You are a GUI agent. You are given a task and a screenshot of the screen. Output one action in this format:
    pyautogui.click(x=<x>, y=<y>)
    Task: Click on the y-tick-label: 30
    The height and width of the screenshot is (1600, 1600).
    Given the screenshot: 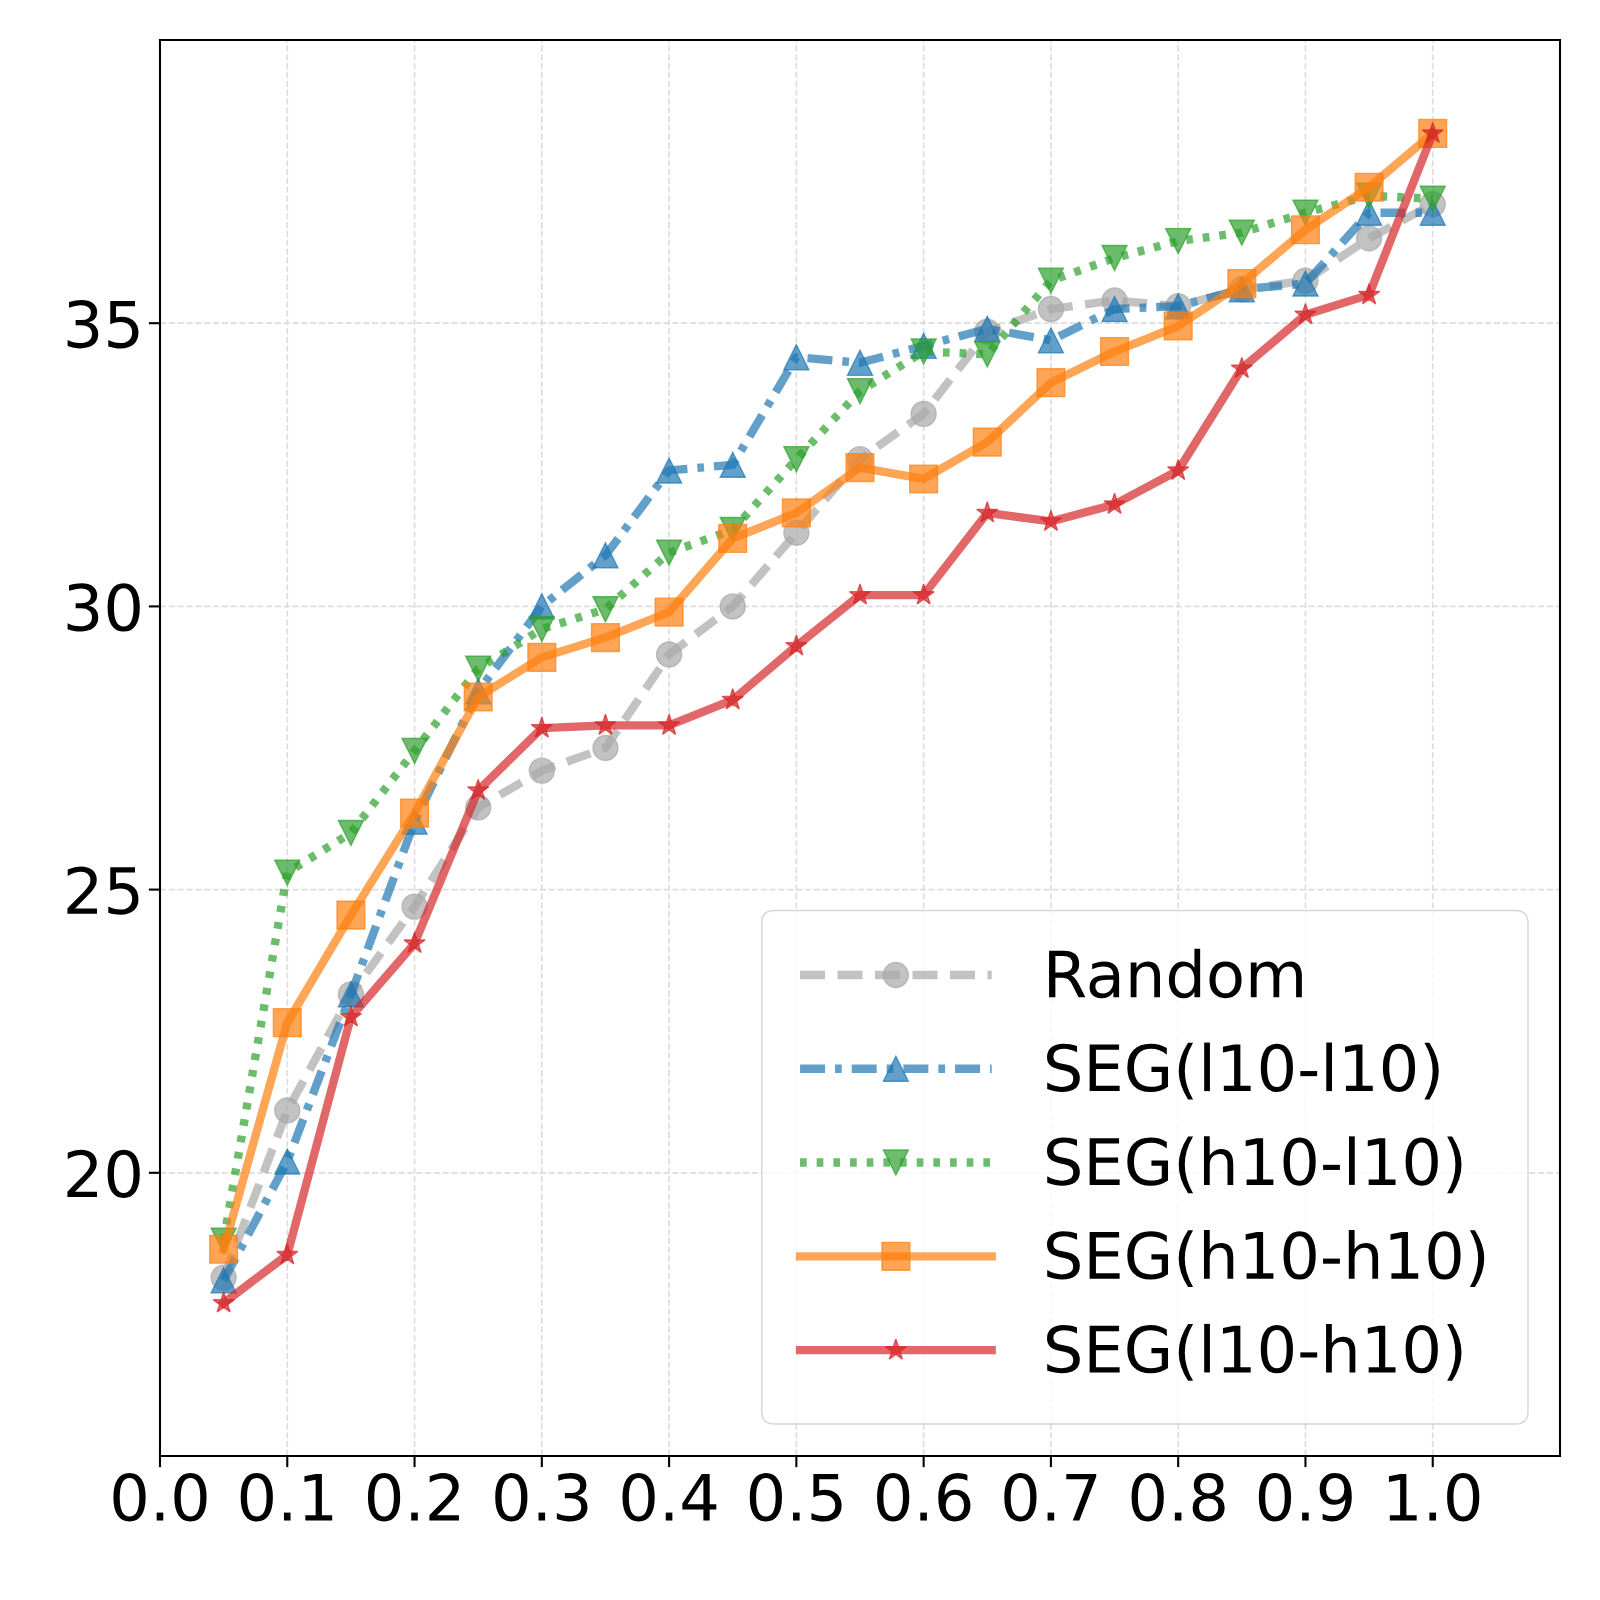 What is the action you would take?
    pyautogui.click(x=103, y=607)
    